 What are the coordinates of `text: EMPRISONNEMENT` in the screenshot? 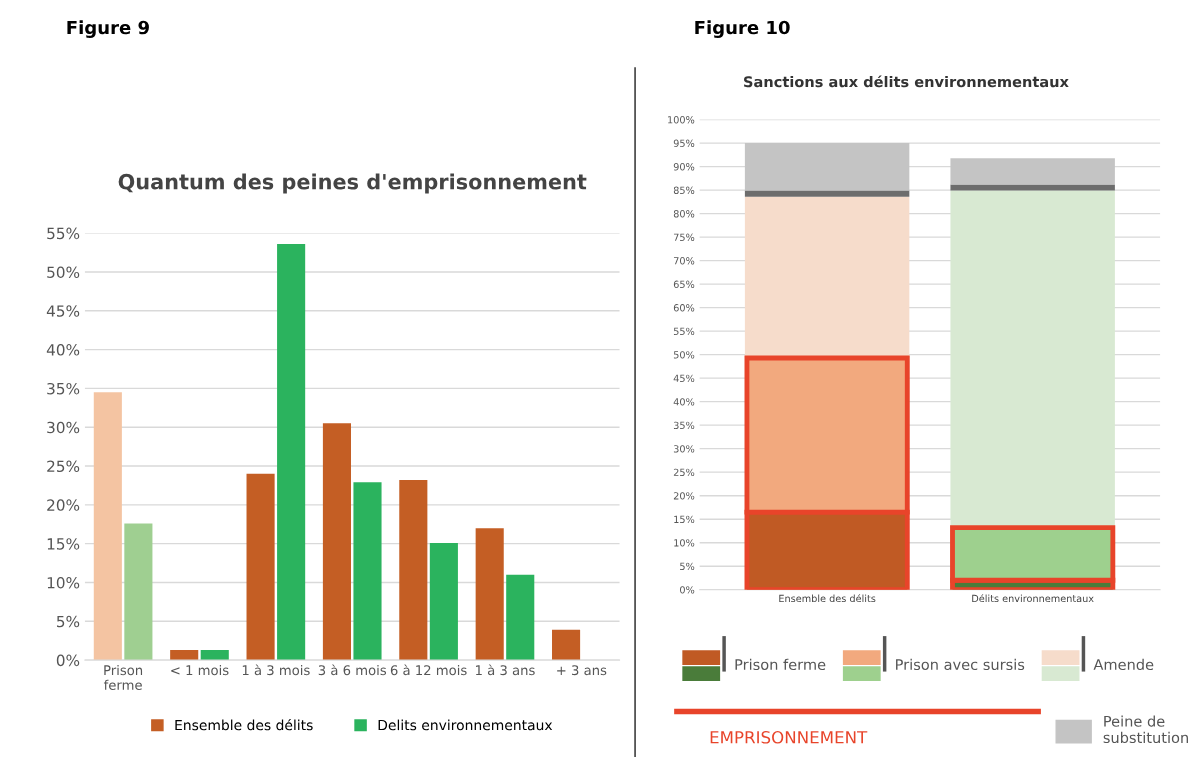 It's located at (789, 737).